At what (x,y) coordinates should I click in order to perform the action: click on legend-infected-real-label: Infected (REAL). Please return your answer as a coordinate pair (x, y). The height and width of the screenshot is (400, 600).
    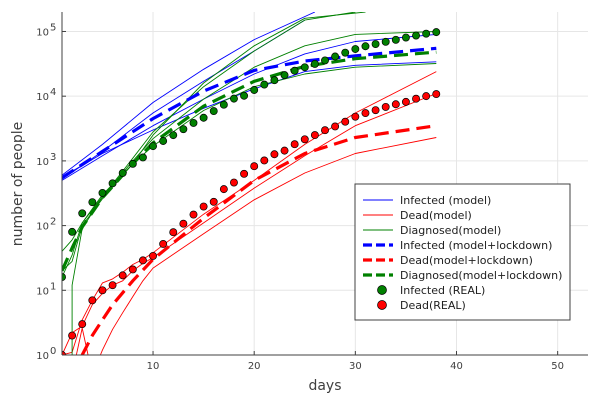
    Looking at the image, I should click on (442, 290).